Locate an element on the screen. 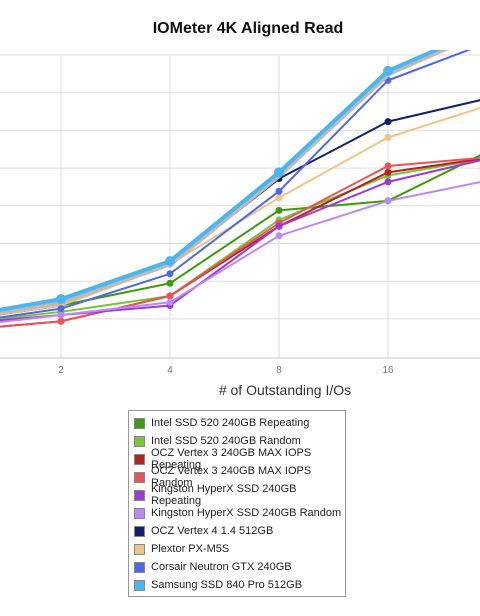  legend-item: Intel SSD 520 240GB Random is located at coordinates (237, 441).